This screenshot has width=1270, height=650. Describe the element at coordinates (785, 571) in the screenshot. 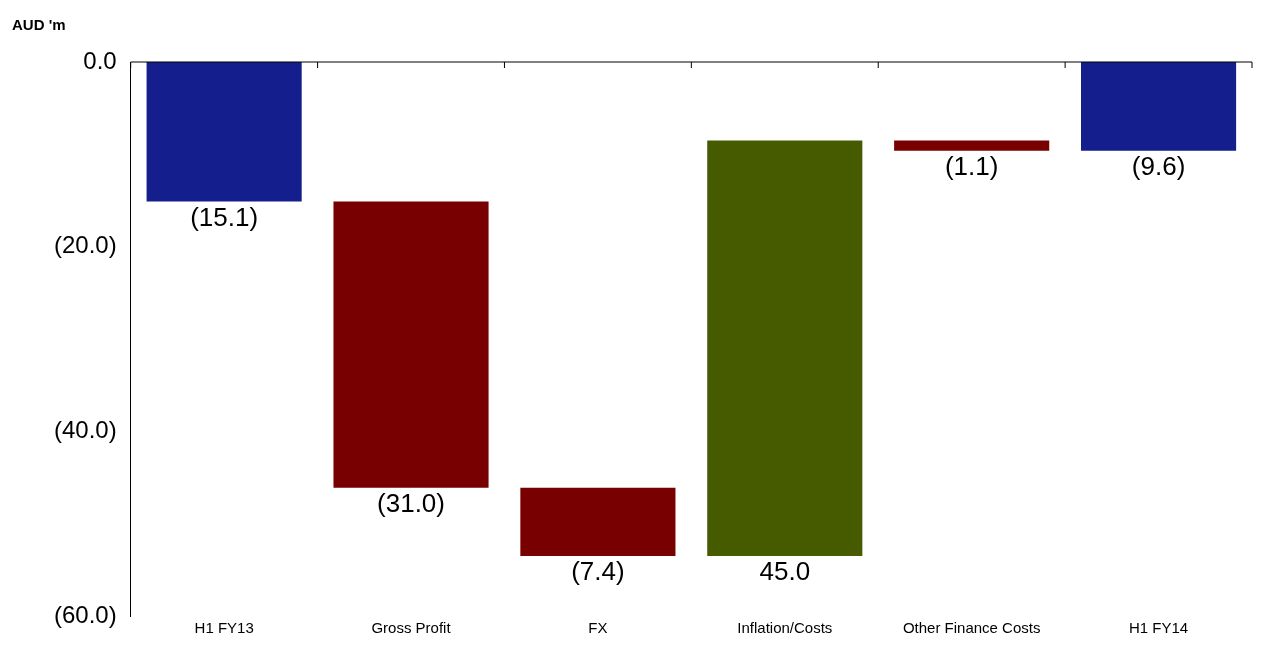

I see `data-label: 45.0` at that location.